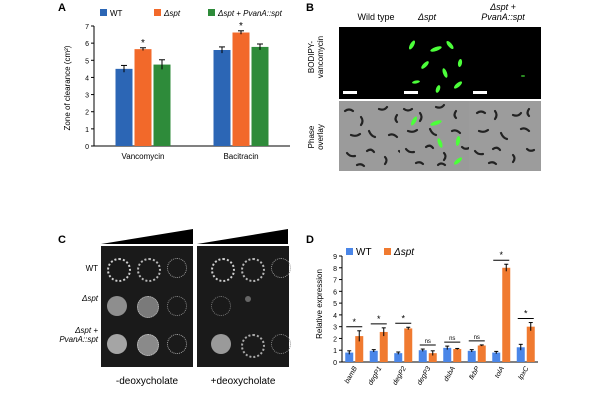 Image resolution: width=600 pixels, height=400 pixels. I want to click on phase-cells-complement, so click(504, 136).